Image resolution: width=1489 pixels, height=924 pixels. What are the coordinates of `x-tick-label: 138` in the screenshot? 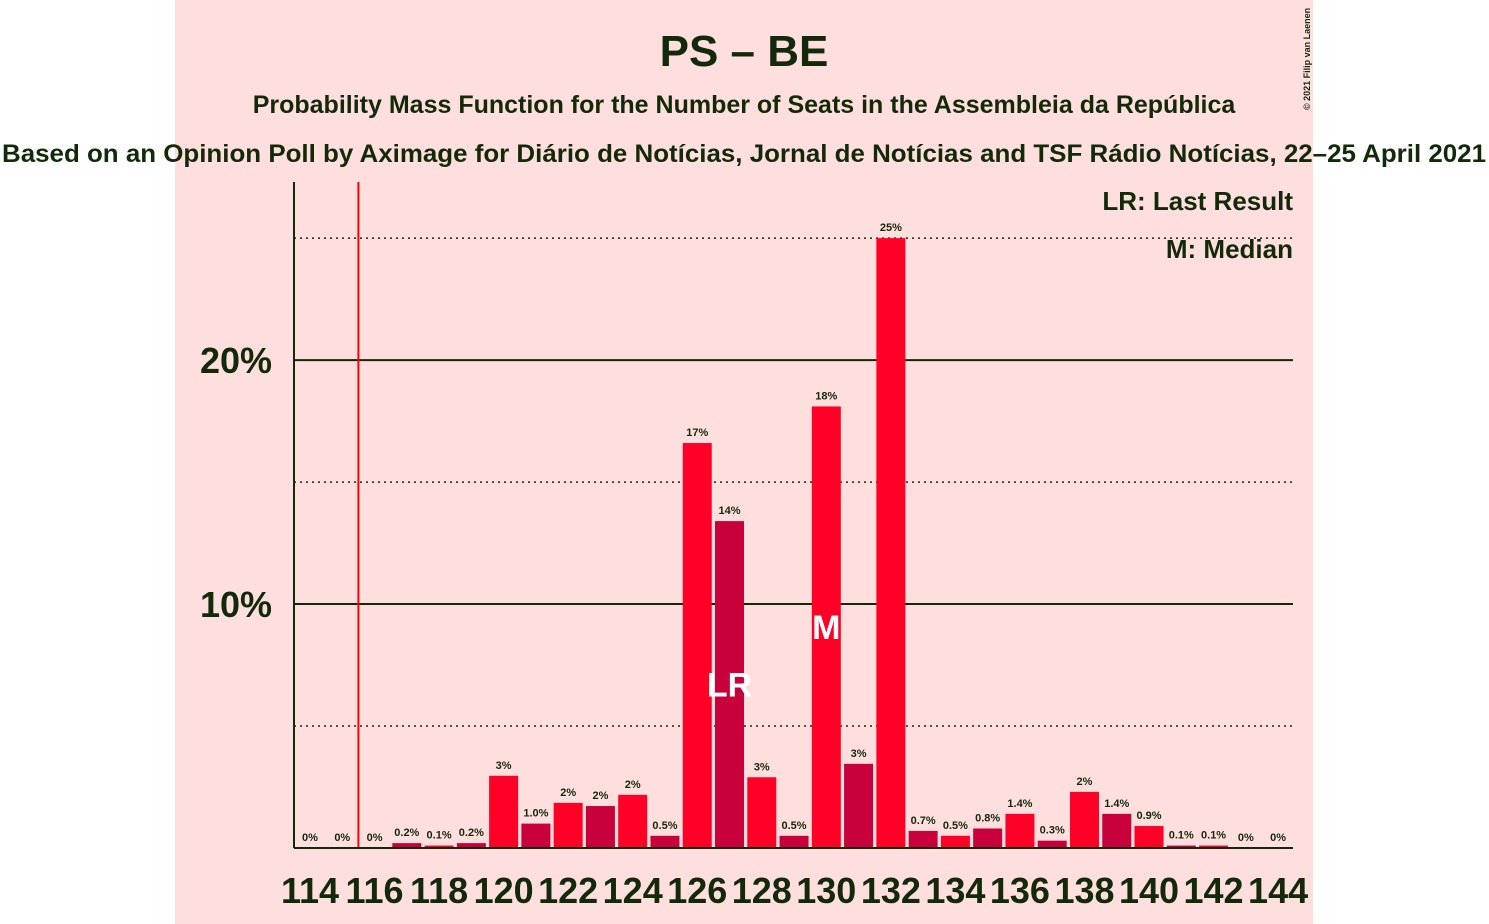 It's located at (1084, 890).